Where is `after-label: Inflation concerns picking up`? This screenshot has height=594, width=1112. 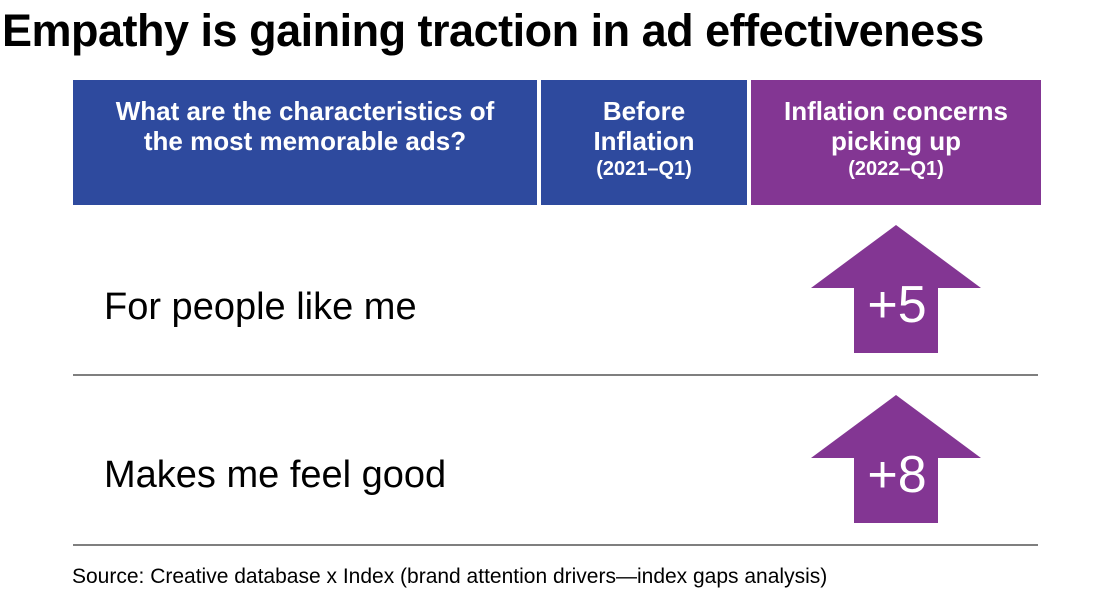
after-label: Inflation concerns picking up is located at coordinates (896, 126).